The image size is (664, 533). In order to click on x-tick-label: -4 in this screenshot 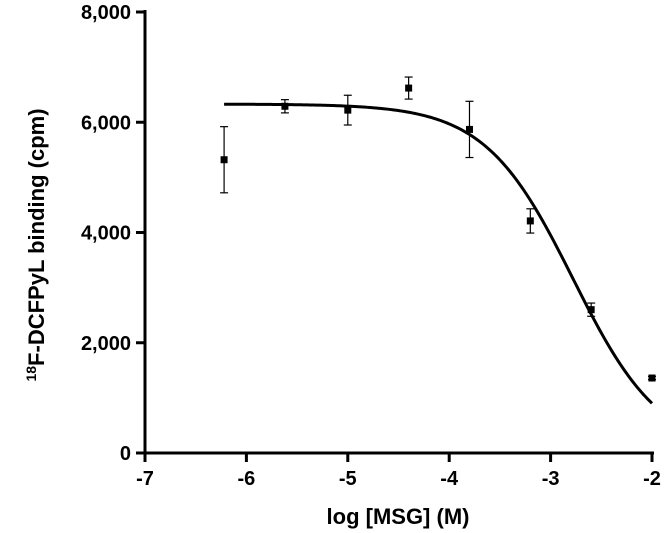, I will do `click(449, 479)`.